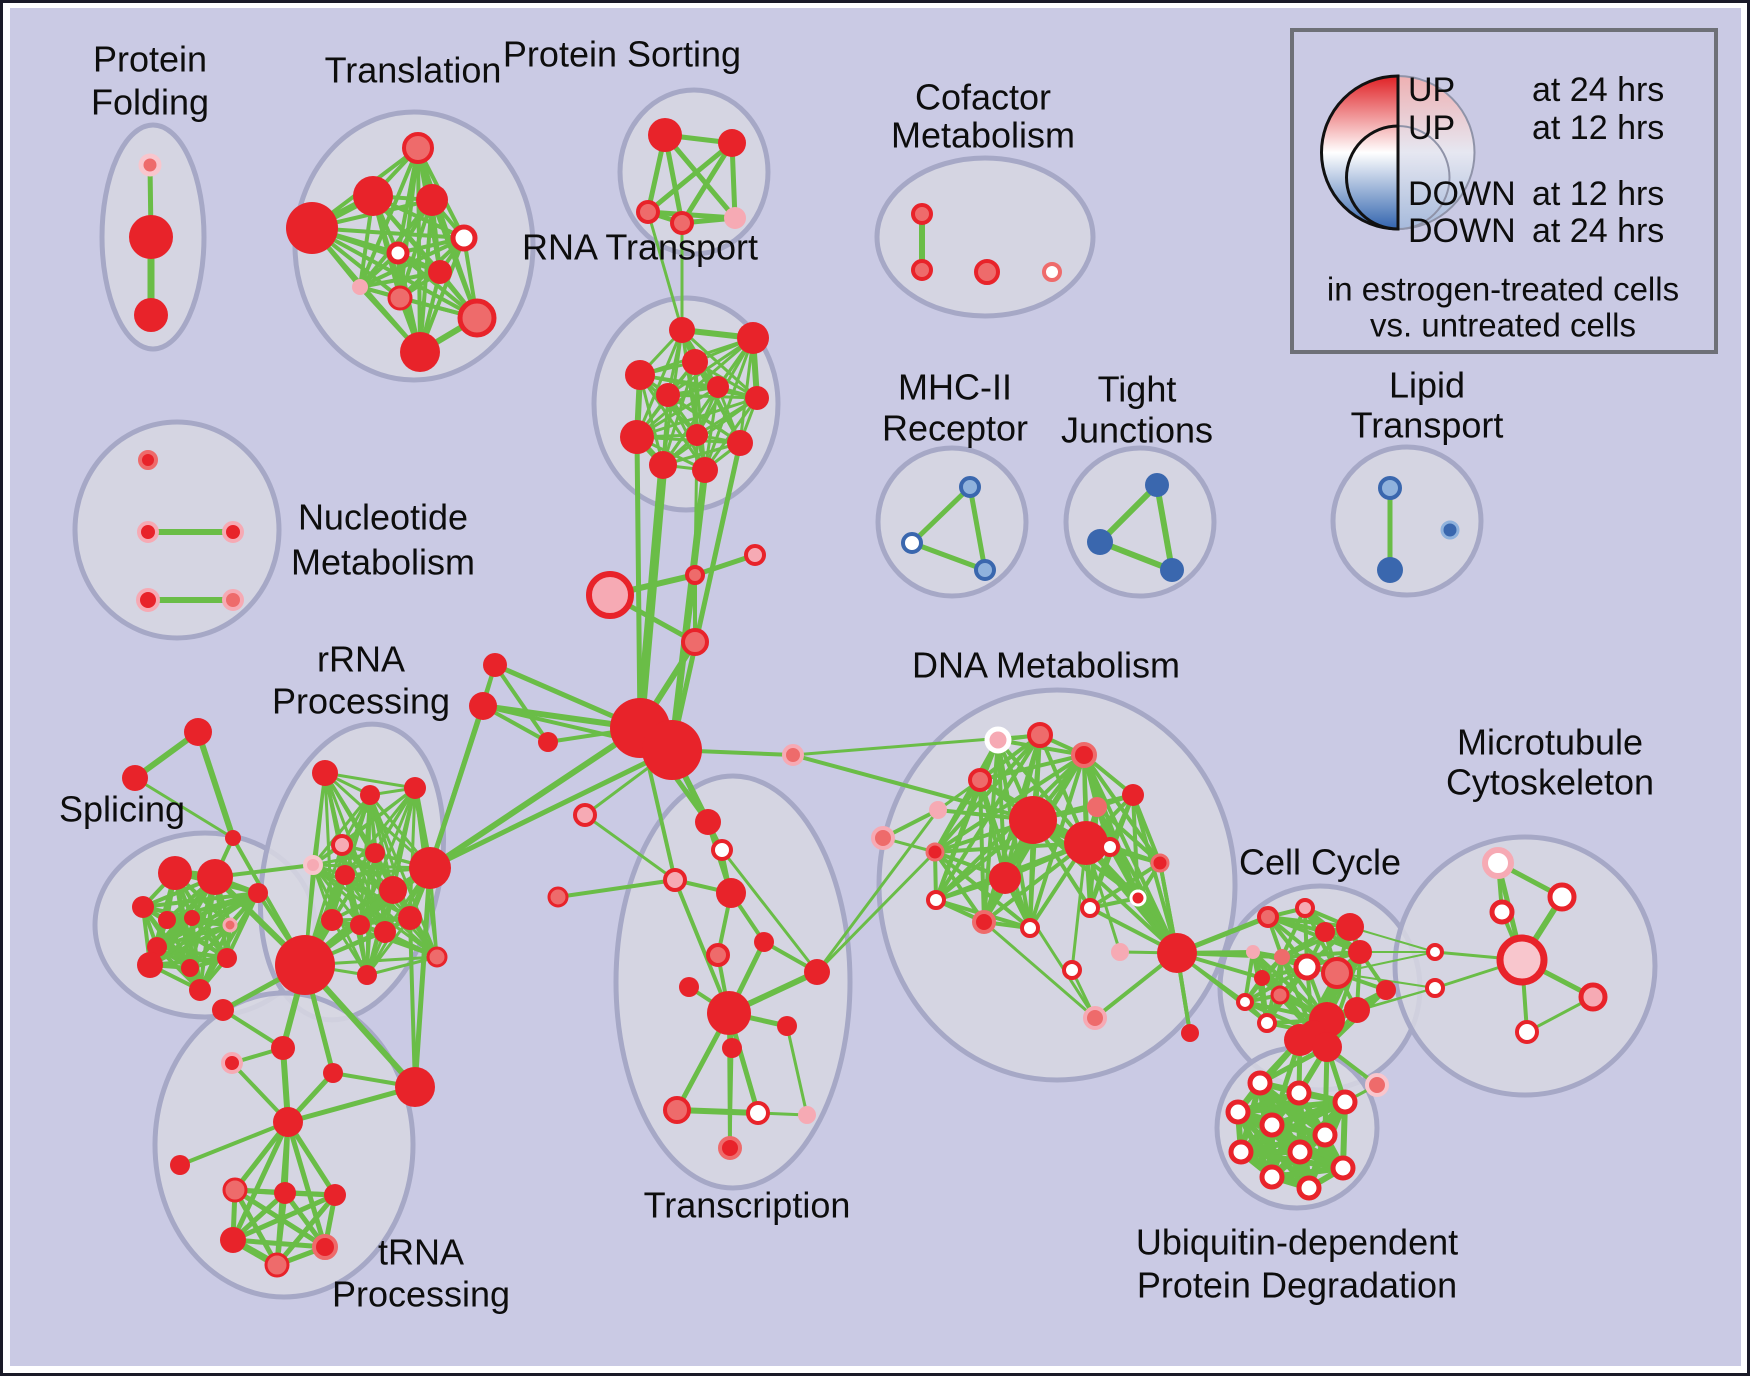  I want to click on legend-footnote-1: in estrogen-treated cells, so click(1503, 289).